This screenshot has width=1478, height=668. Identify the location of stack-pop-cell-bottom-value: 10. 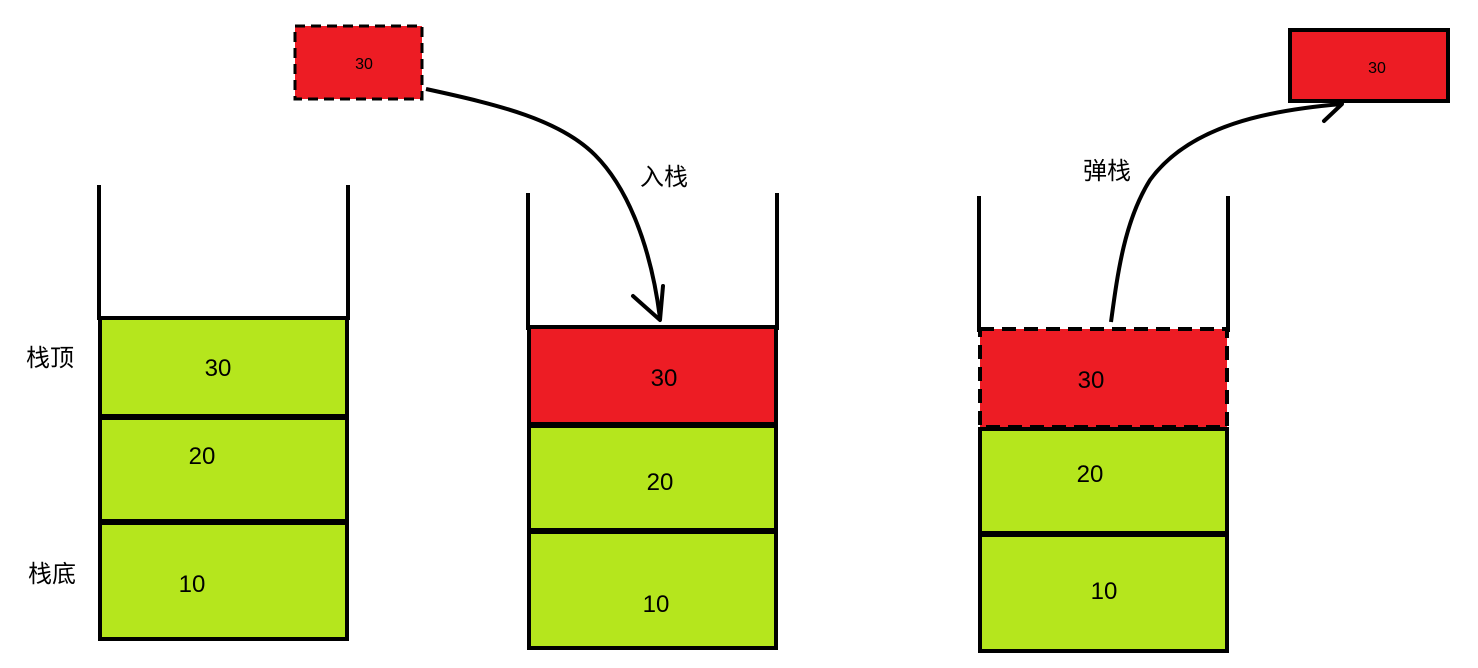
(1104, 591).